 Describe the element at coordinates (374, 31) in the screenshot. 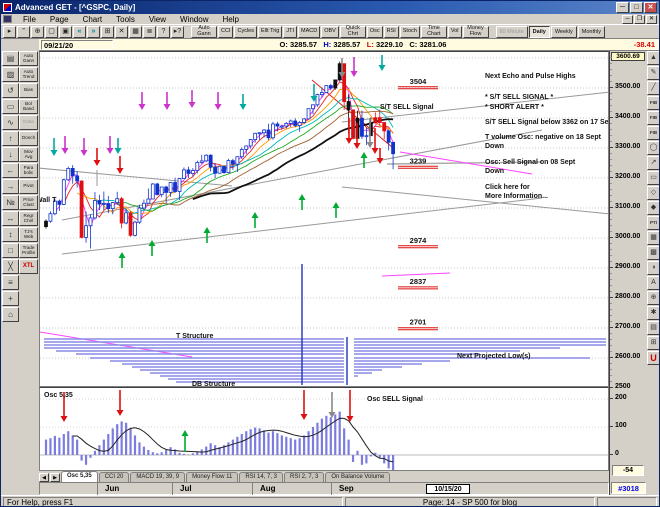

I see `study-button-osc: Osc` at that location.